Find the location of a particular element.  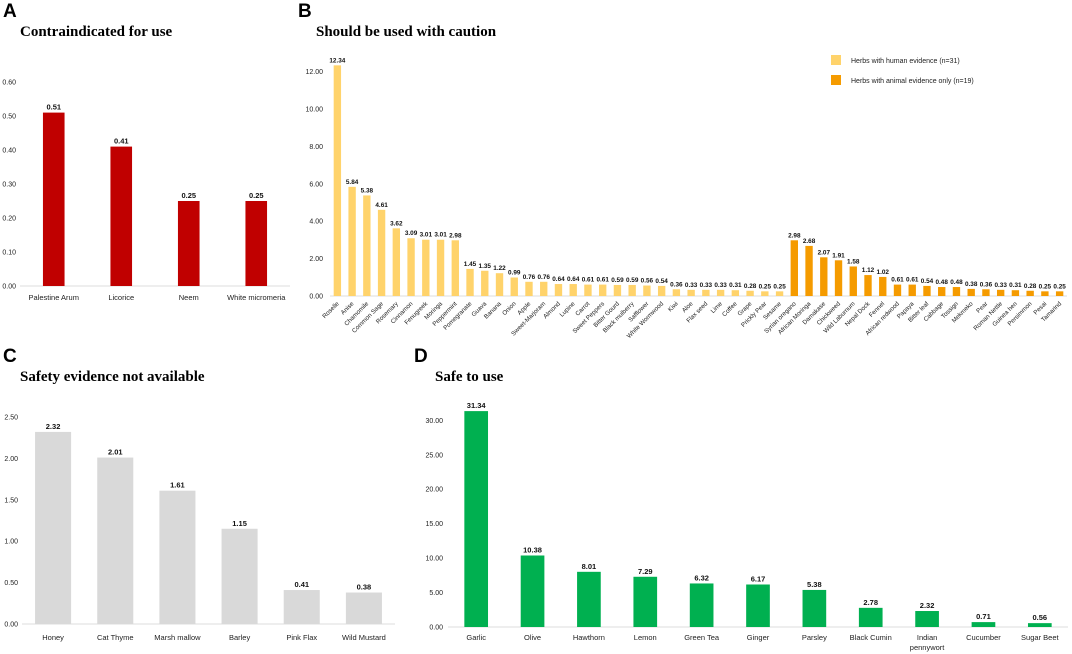

chart-title: Safe to use is located at coordinates (469, 377).